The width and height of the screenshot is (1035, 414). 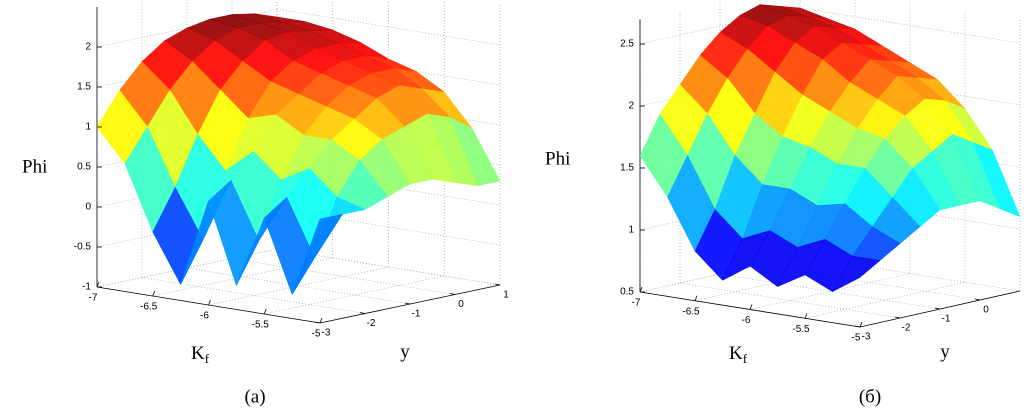 I want to click on caption: (б), so click(x=870, y=396).